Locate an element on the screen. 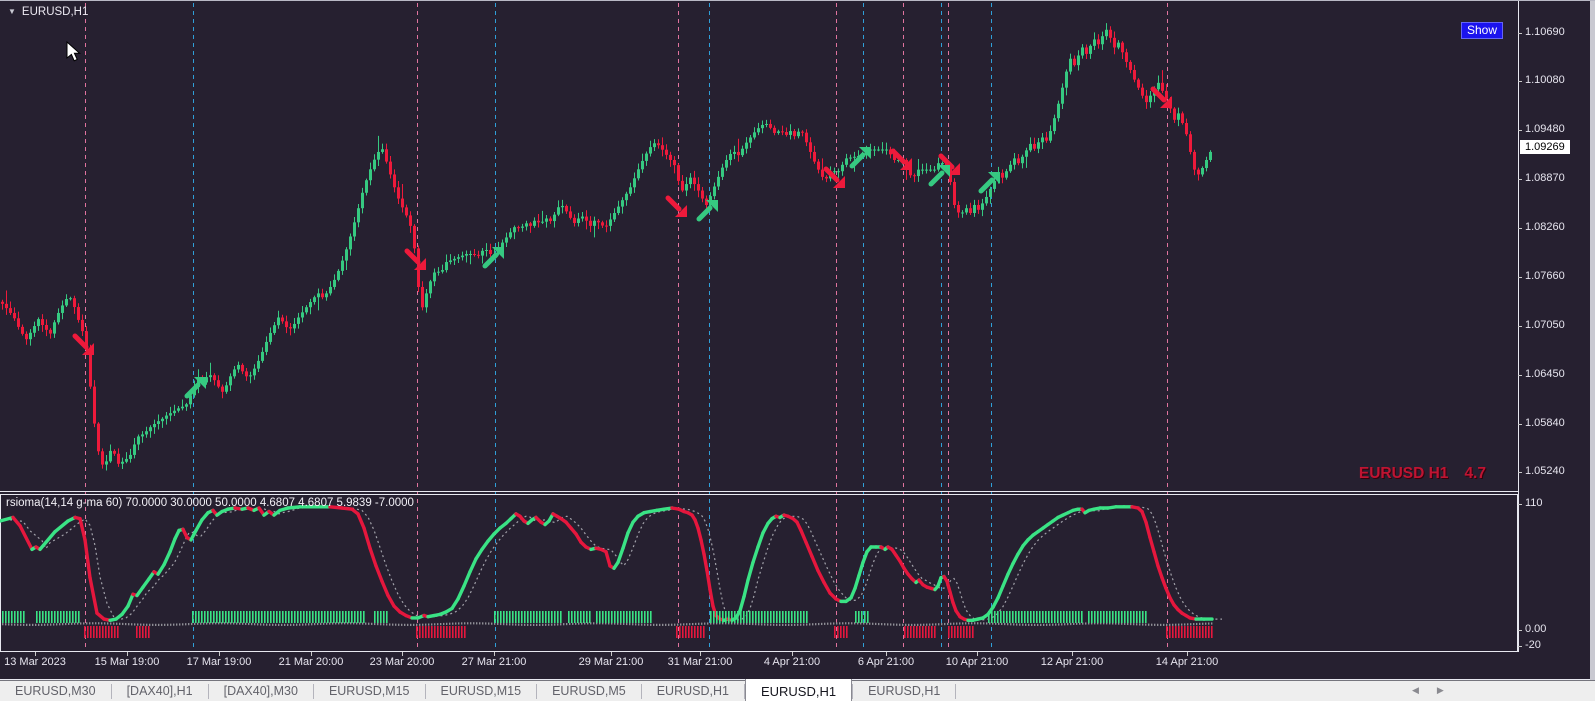 The height and width of the screenshot is (701, 1595). time-label: 13 Mar 2023 is located at coordinates (35, 662).